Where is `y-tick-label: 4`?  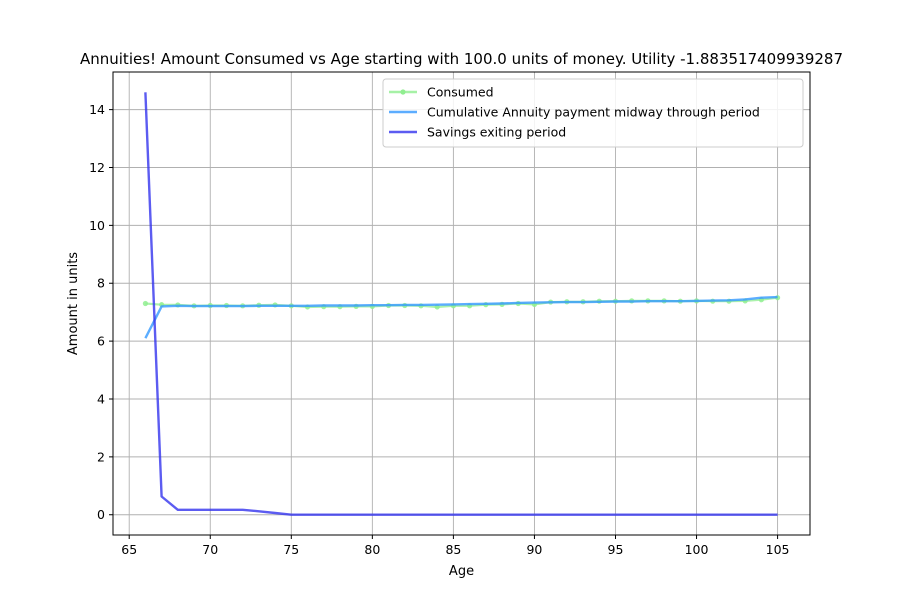 y-tick-label: 4 is located at coordinates (101, 398).